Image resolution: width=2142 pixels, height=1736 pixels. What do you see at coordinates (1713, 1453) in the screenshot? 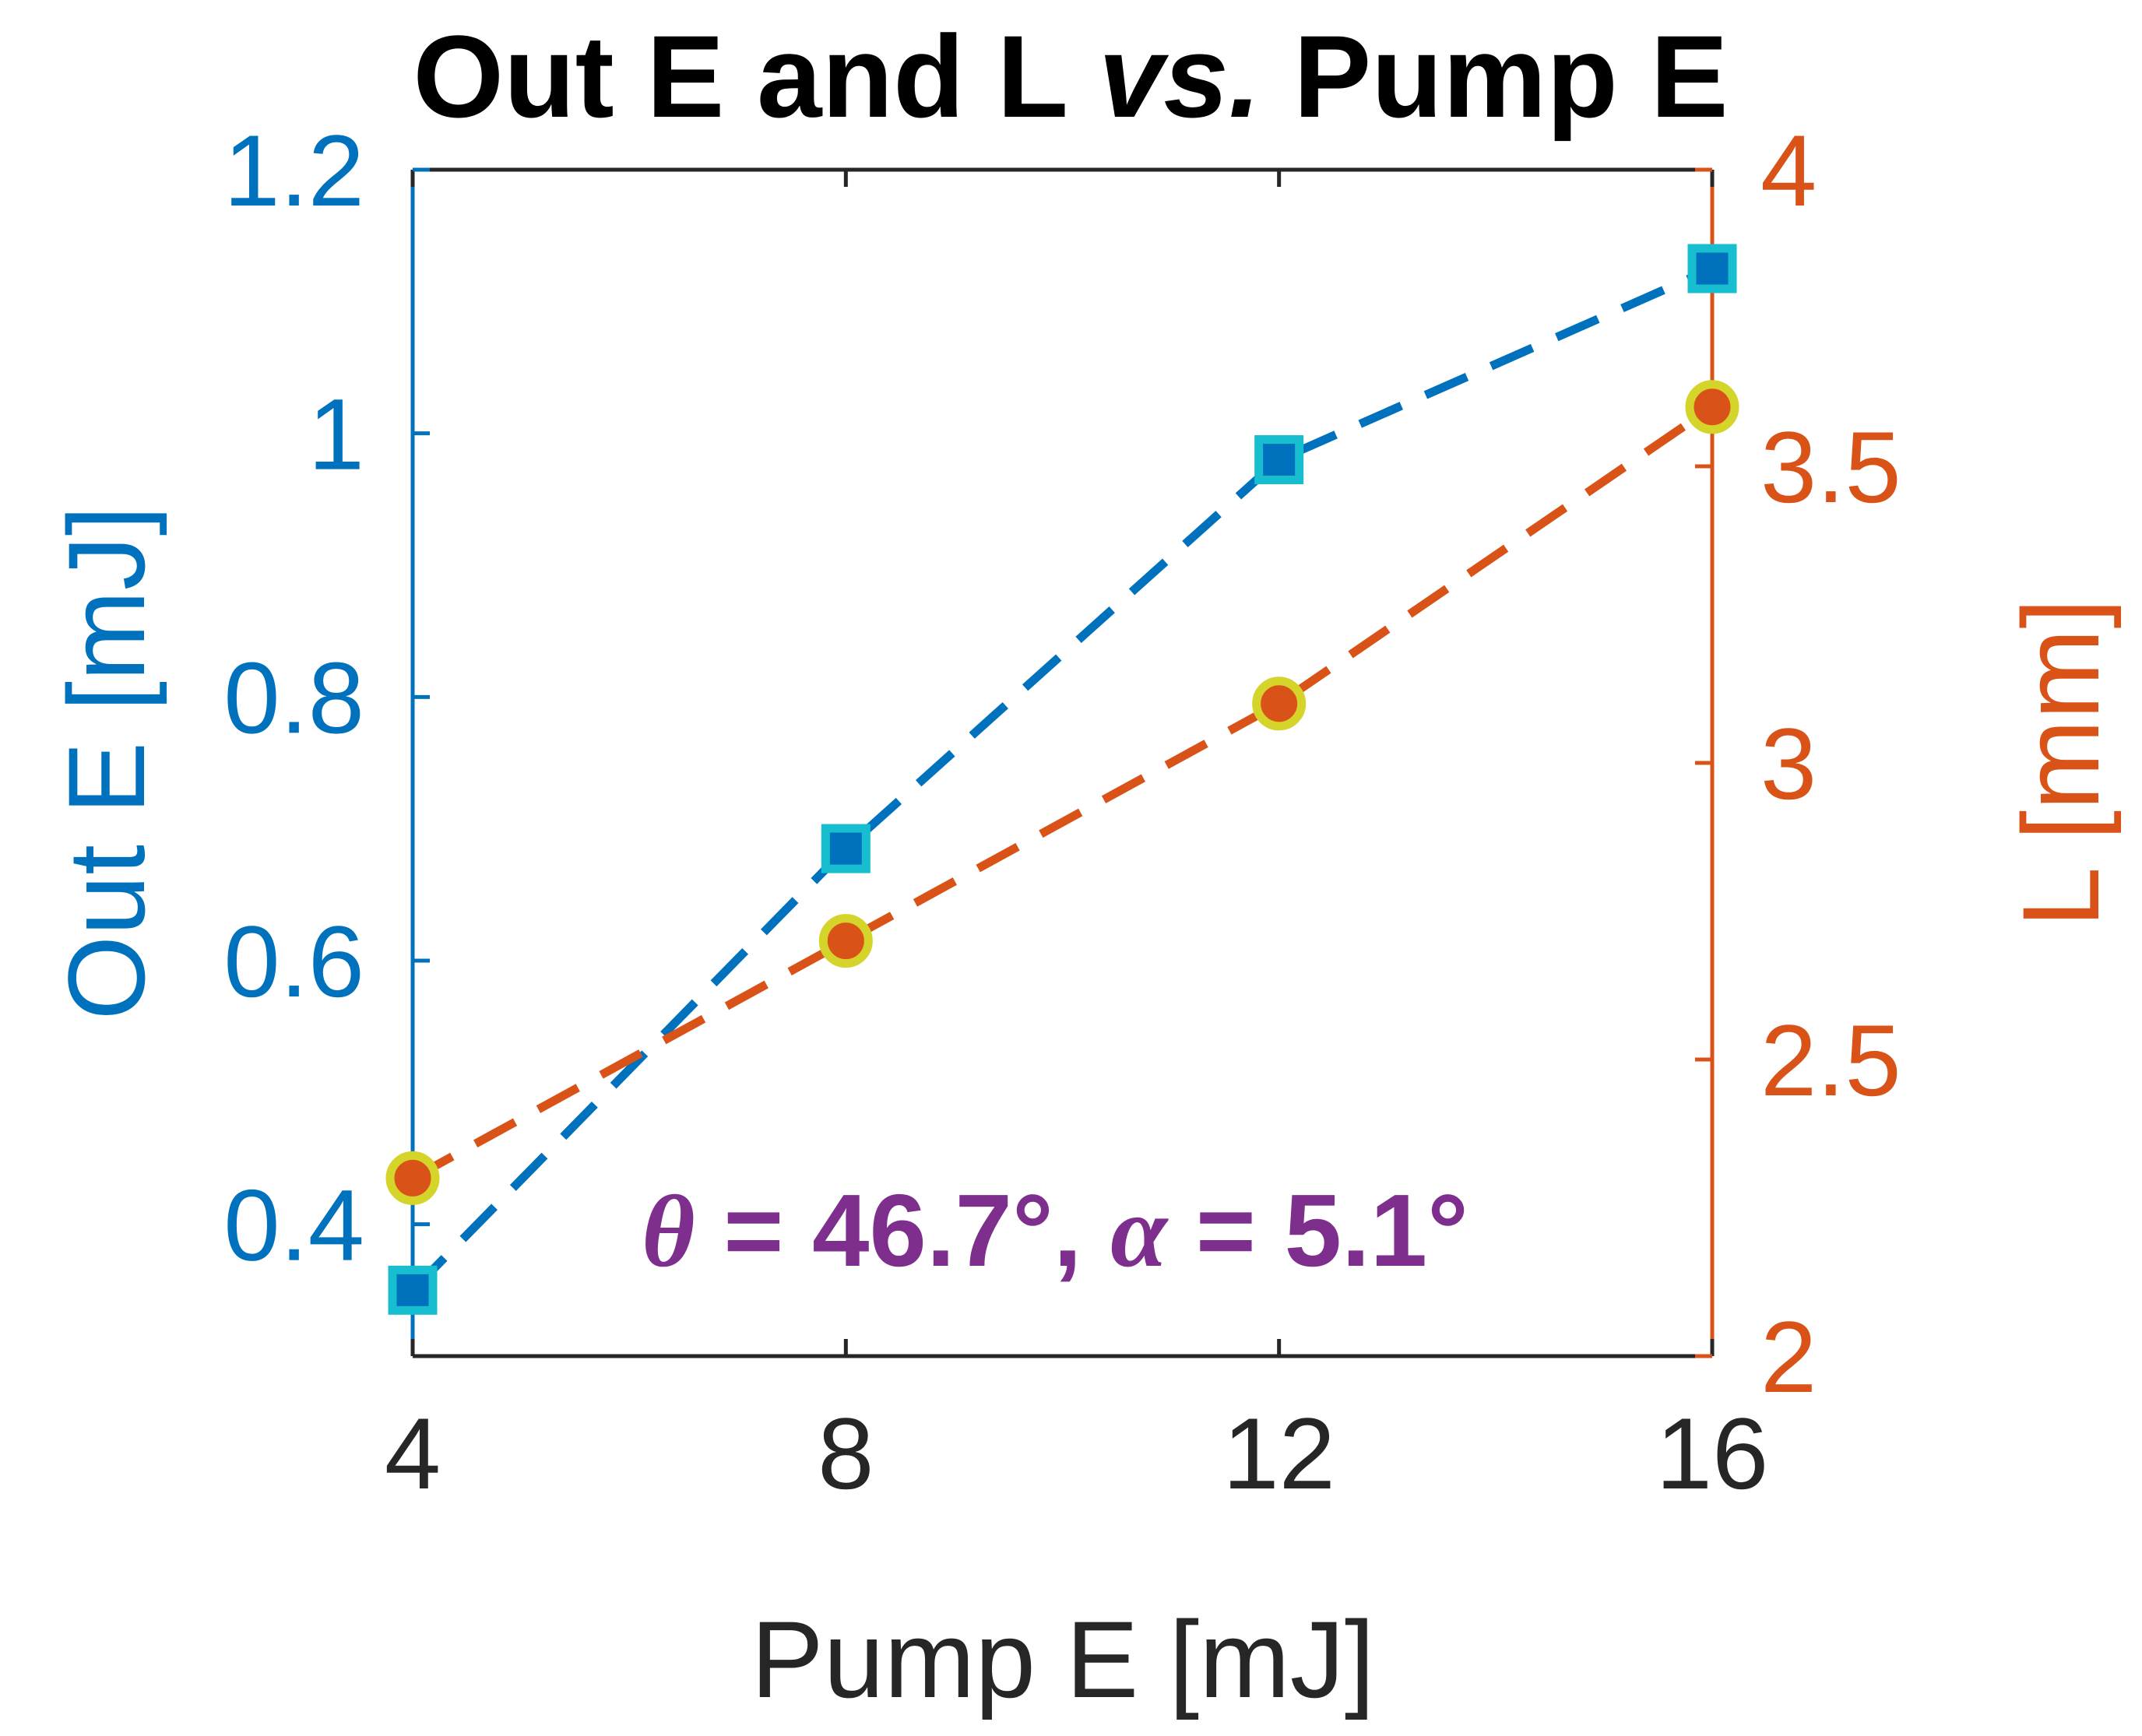
I see `x-tick-label-3: 16` at bounding box center [1713, 1453].